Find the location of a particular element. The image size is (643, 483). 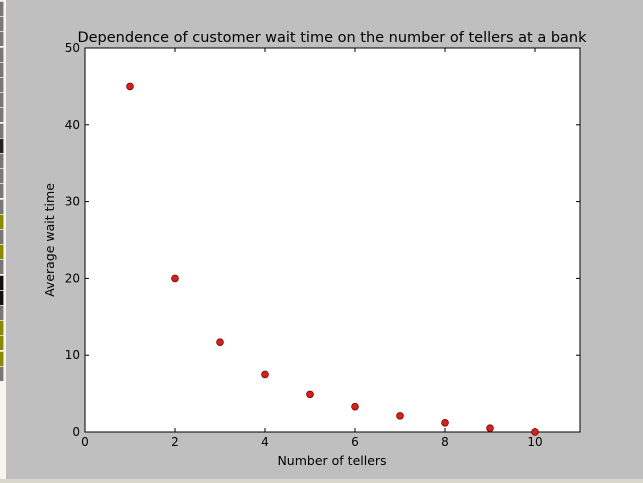

x-tick-label: 8 is located at coordinates (445, 442).